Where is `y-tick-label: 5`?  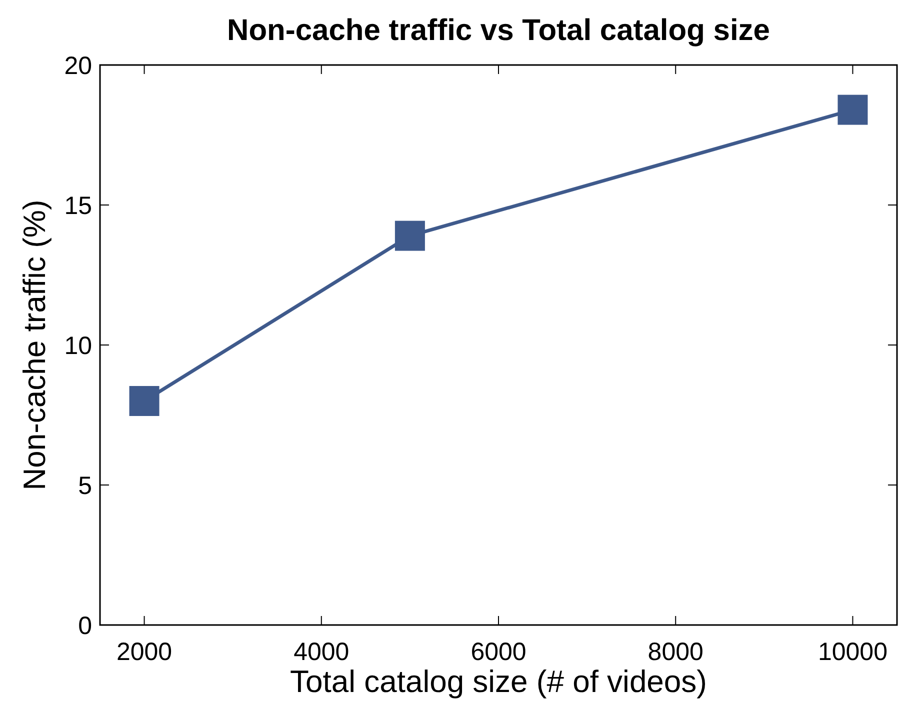 y-tick-label: 5 is located at coordinates (85, 486).